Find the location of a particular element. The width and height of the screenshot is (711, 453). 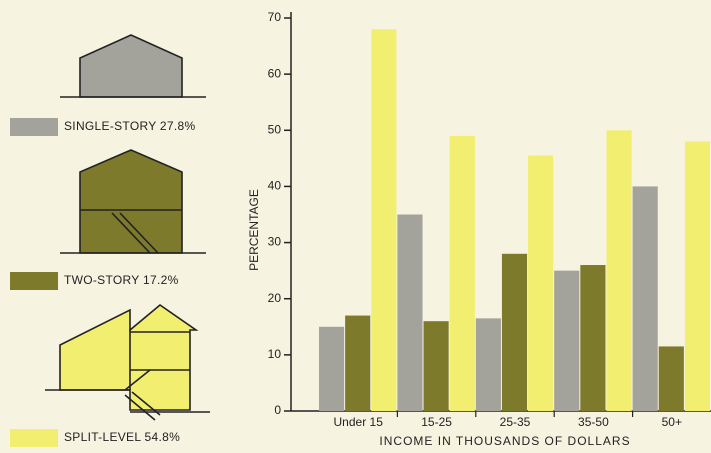

y-tick-label: 0 is located at coordinates (277, 410).